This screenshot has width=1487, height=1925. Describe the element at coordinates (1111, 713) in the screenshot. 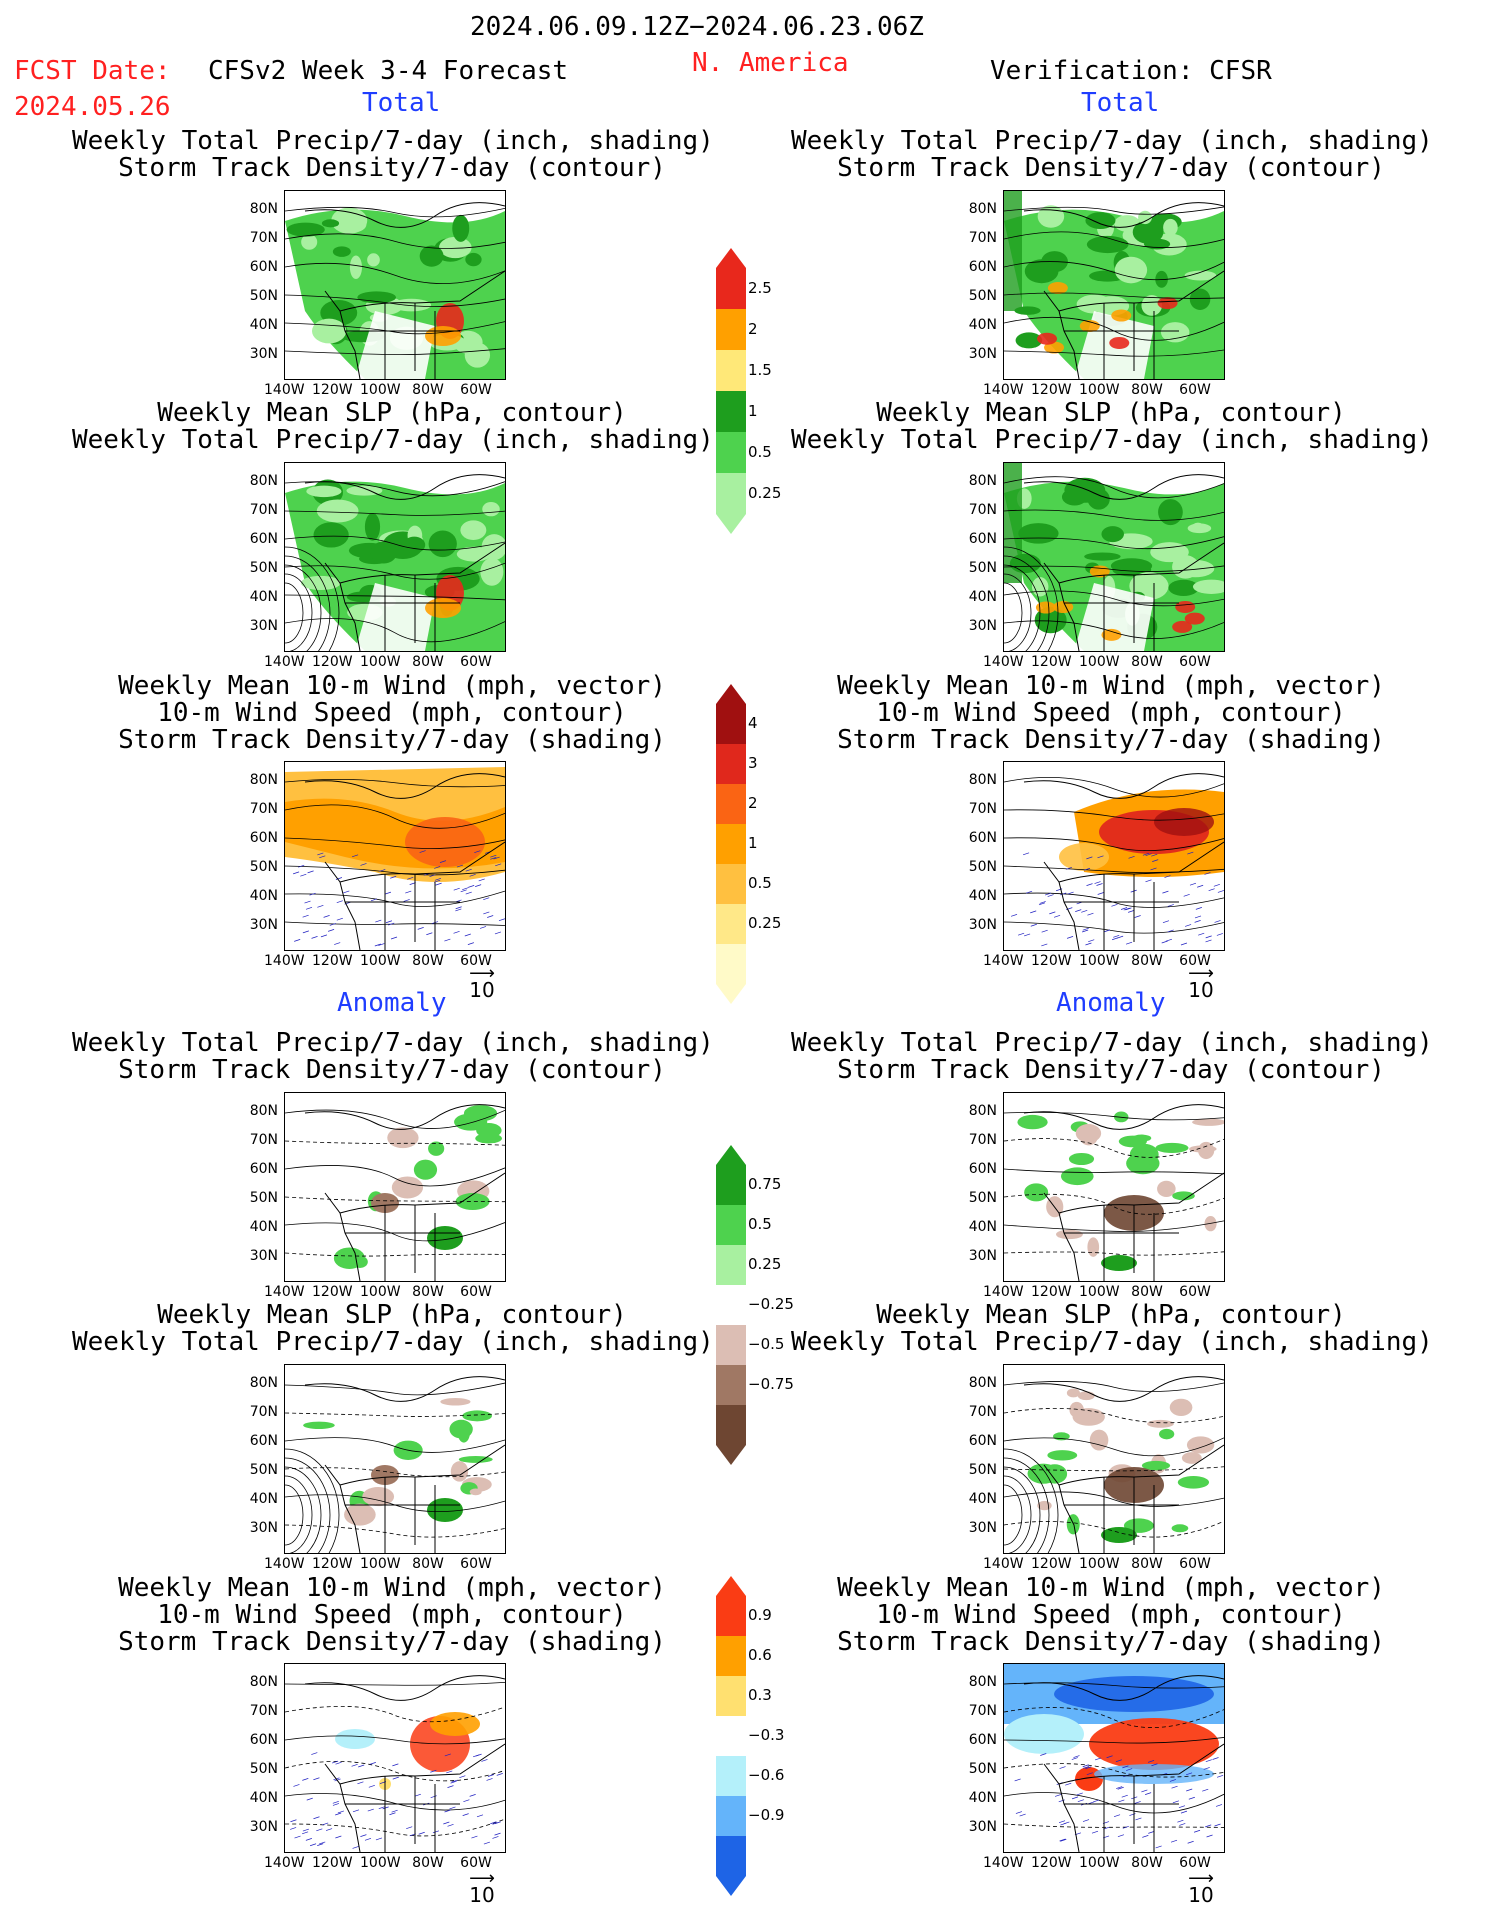

I see `panel-title-line: 10-m Wind Speed (mph, contour)` at that location.